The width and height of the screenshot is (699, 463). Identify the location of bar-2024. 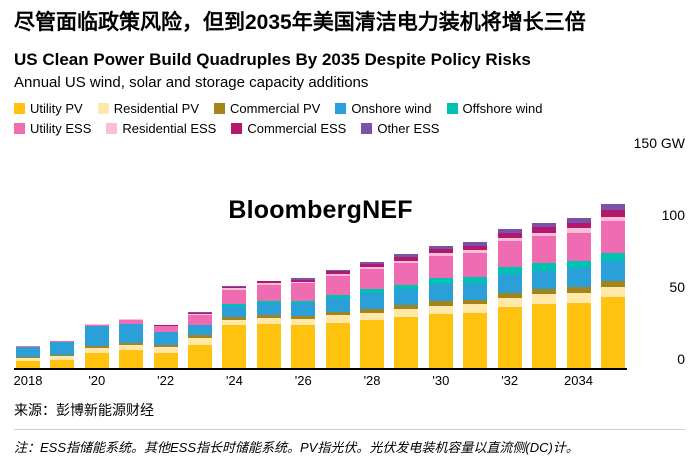
(234, 261).